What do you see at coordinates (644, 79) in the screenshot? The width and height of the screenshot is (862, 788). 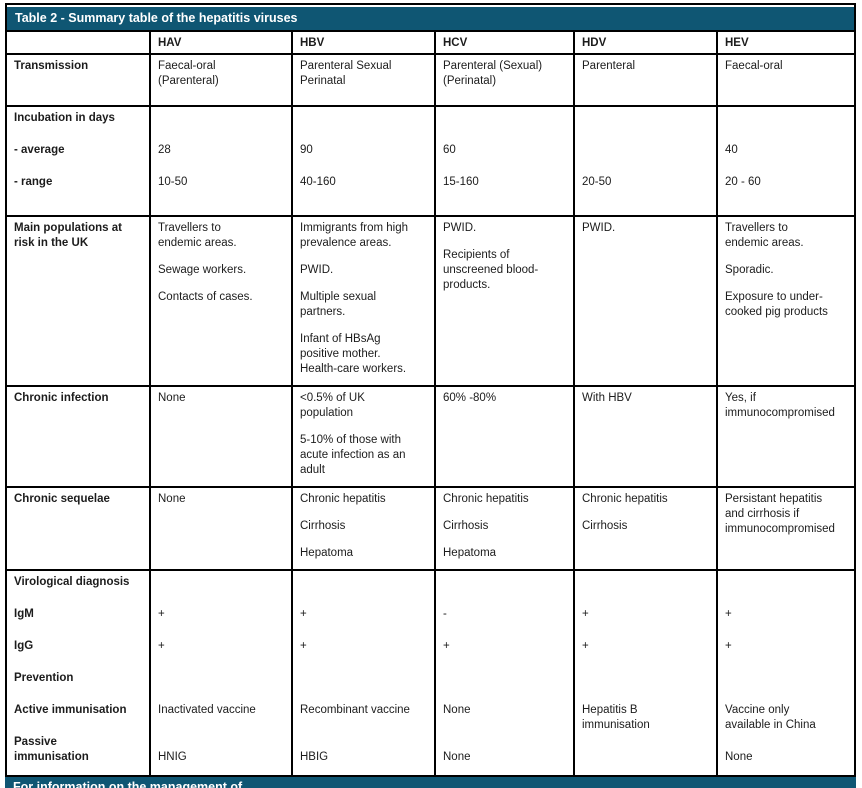 I see `cell-transmission-hdv: Parenteral` at bounding box center [644, 79].